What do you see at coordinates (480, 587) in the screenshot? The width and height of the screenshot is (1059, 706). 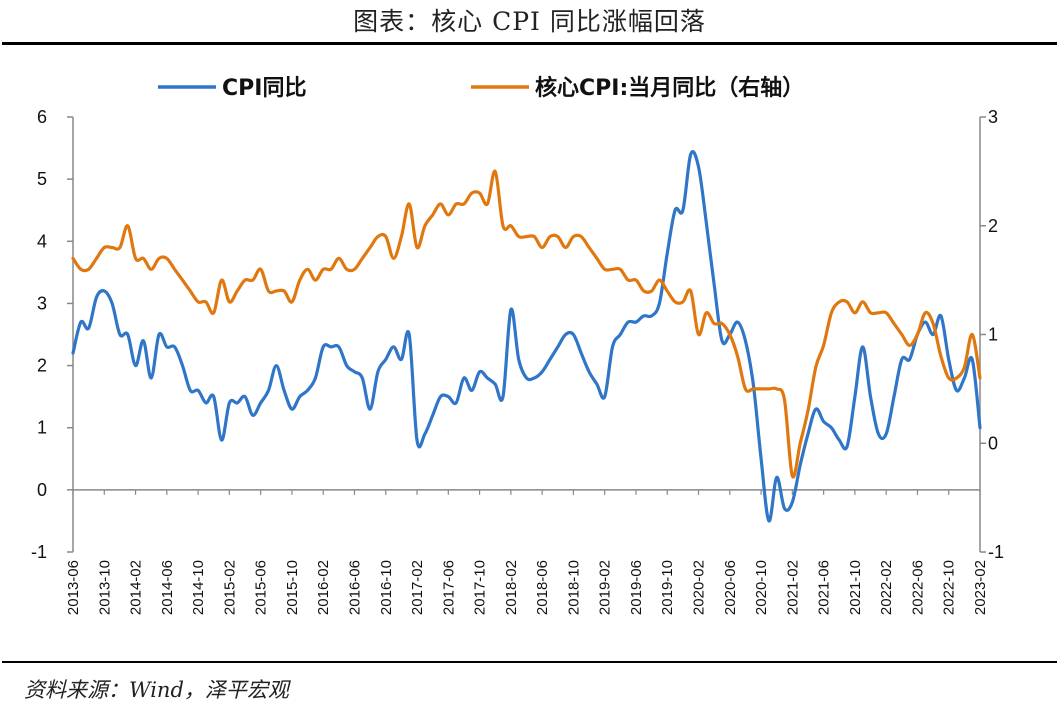 I see `x-tick-label: 2017-10` at bounding box center [480, 587].